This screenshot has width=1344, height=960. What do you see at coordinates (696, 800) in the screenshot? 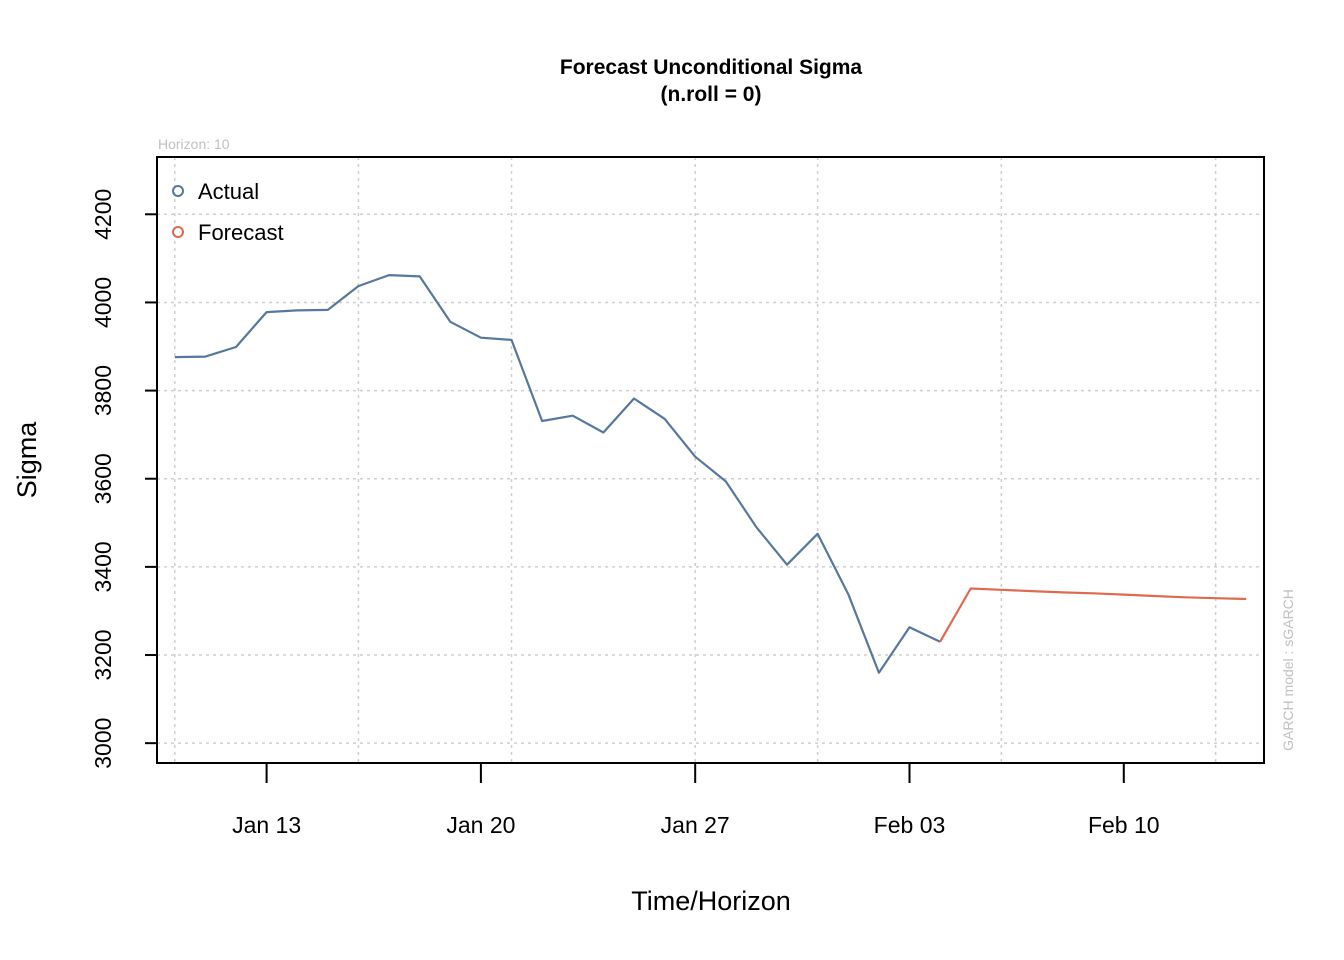
I see `x-axis: Jan 13 Jan 20 Jan 27 Feb 03 Feb 10` at bounding box center [696, 800].